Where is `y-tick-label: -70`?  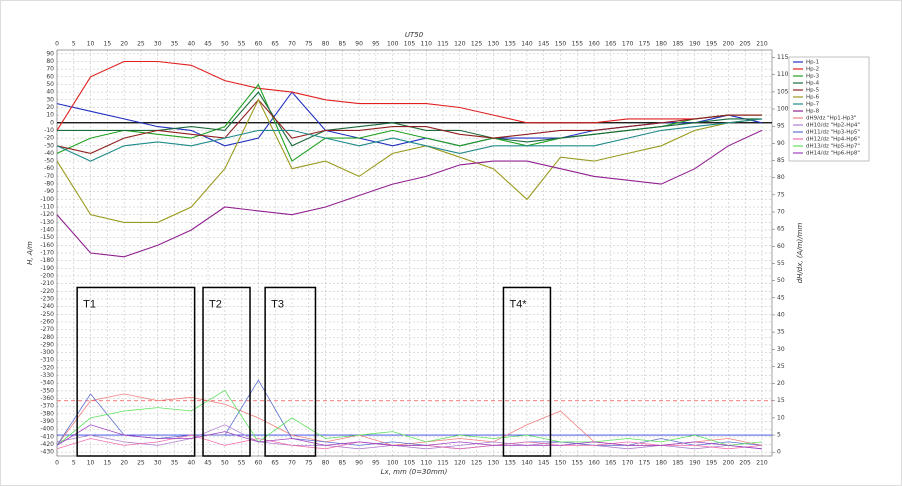 y-tick-label: -70 is located at coordinates (49, 176).